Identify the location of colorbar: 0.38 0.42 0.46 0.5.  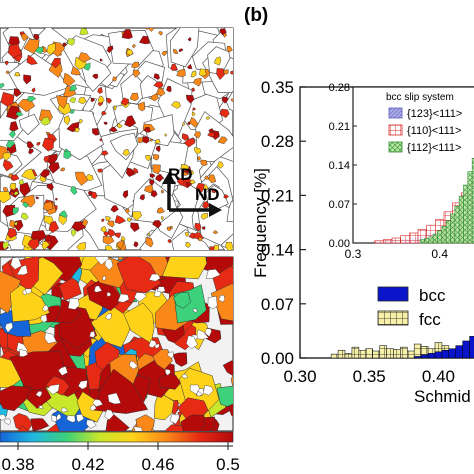
(120, 452).